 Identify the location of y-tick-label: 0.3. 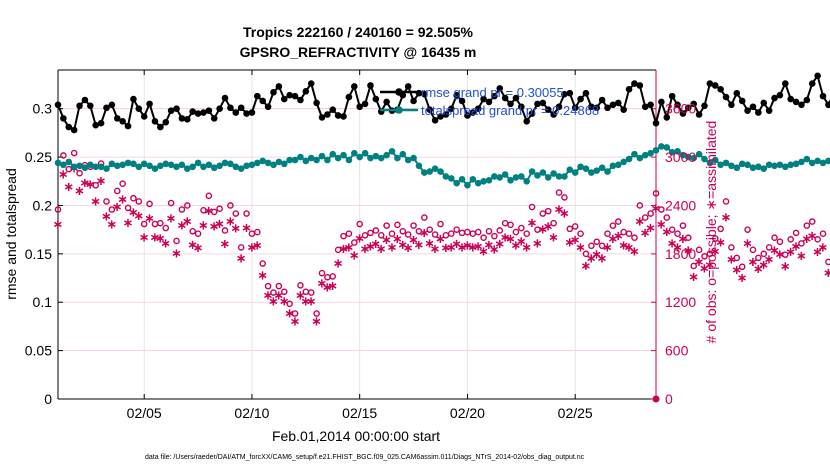
(43, 109).